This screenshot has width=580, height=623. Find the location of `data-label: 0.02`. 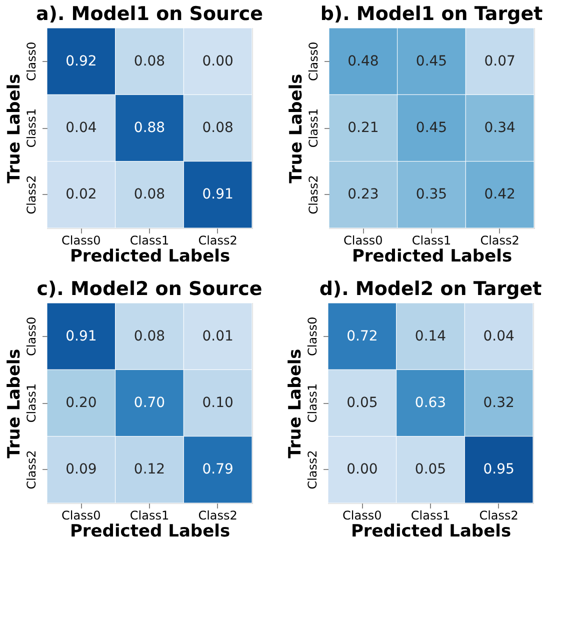

data-label: 0.02 is located at coordinates (81, 194).